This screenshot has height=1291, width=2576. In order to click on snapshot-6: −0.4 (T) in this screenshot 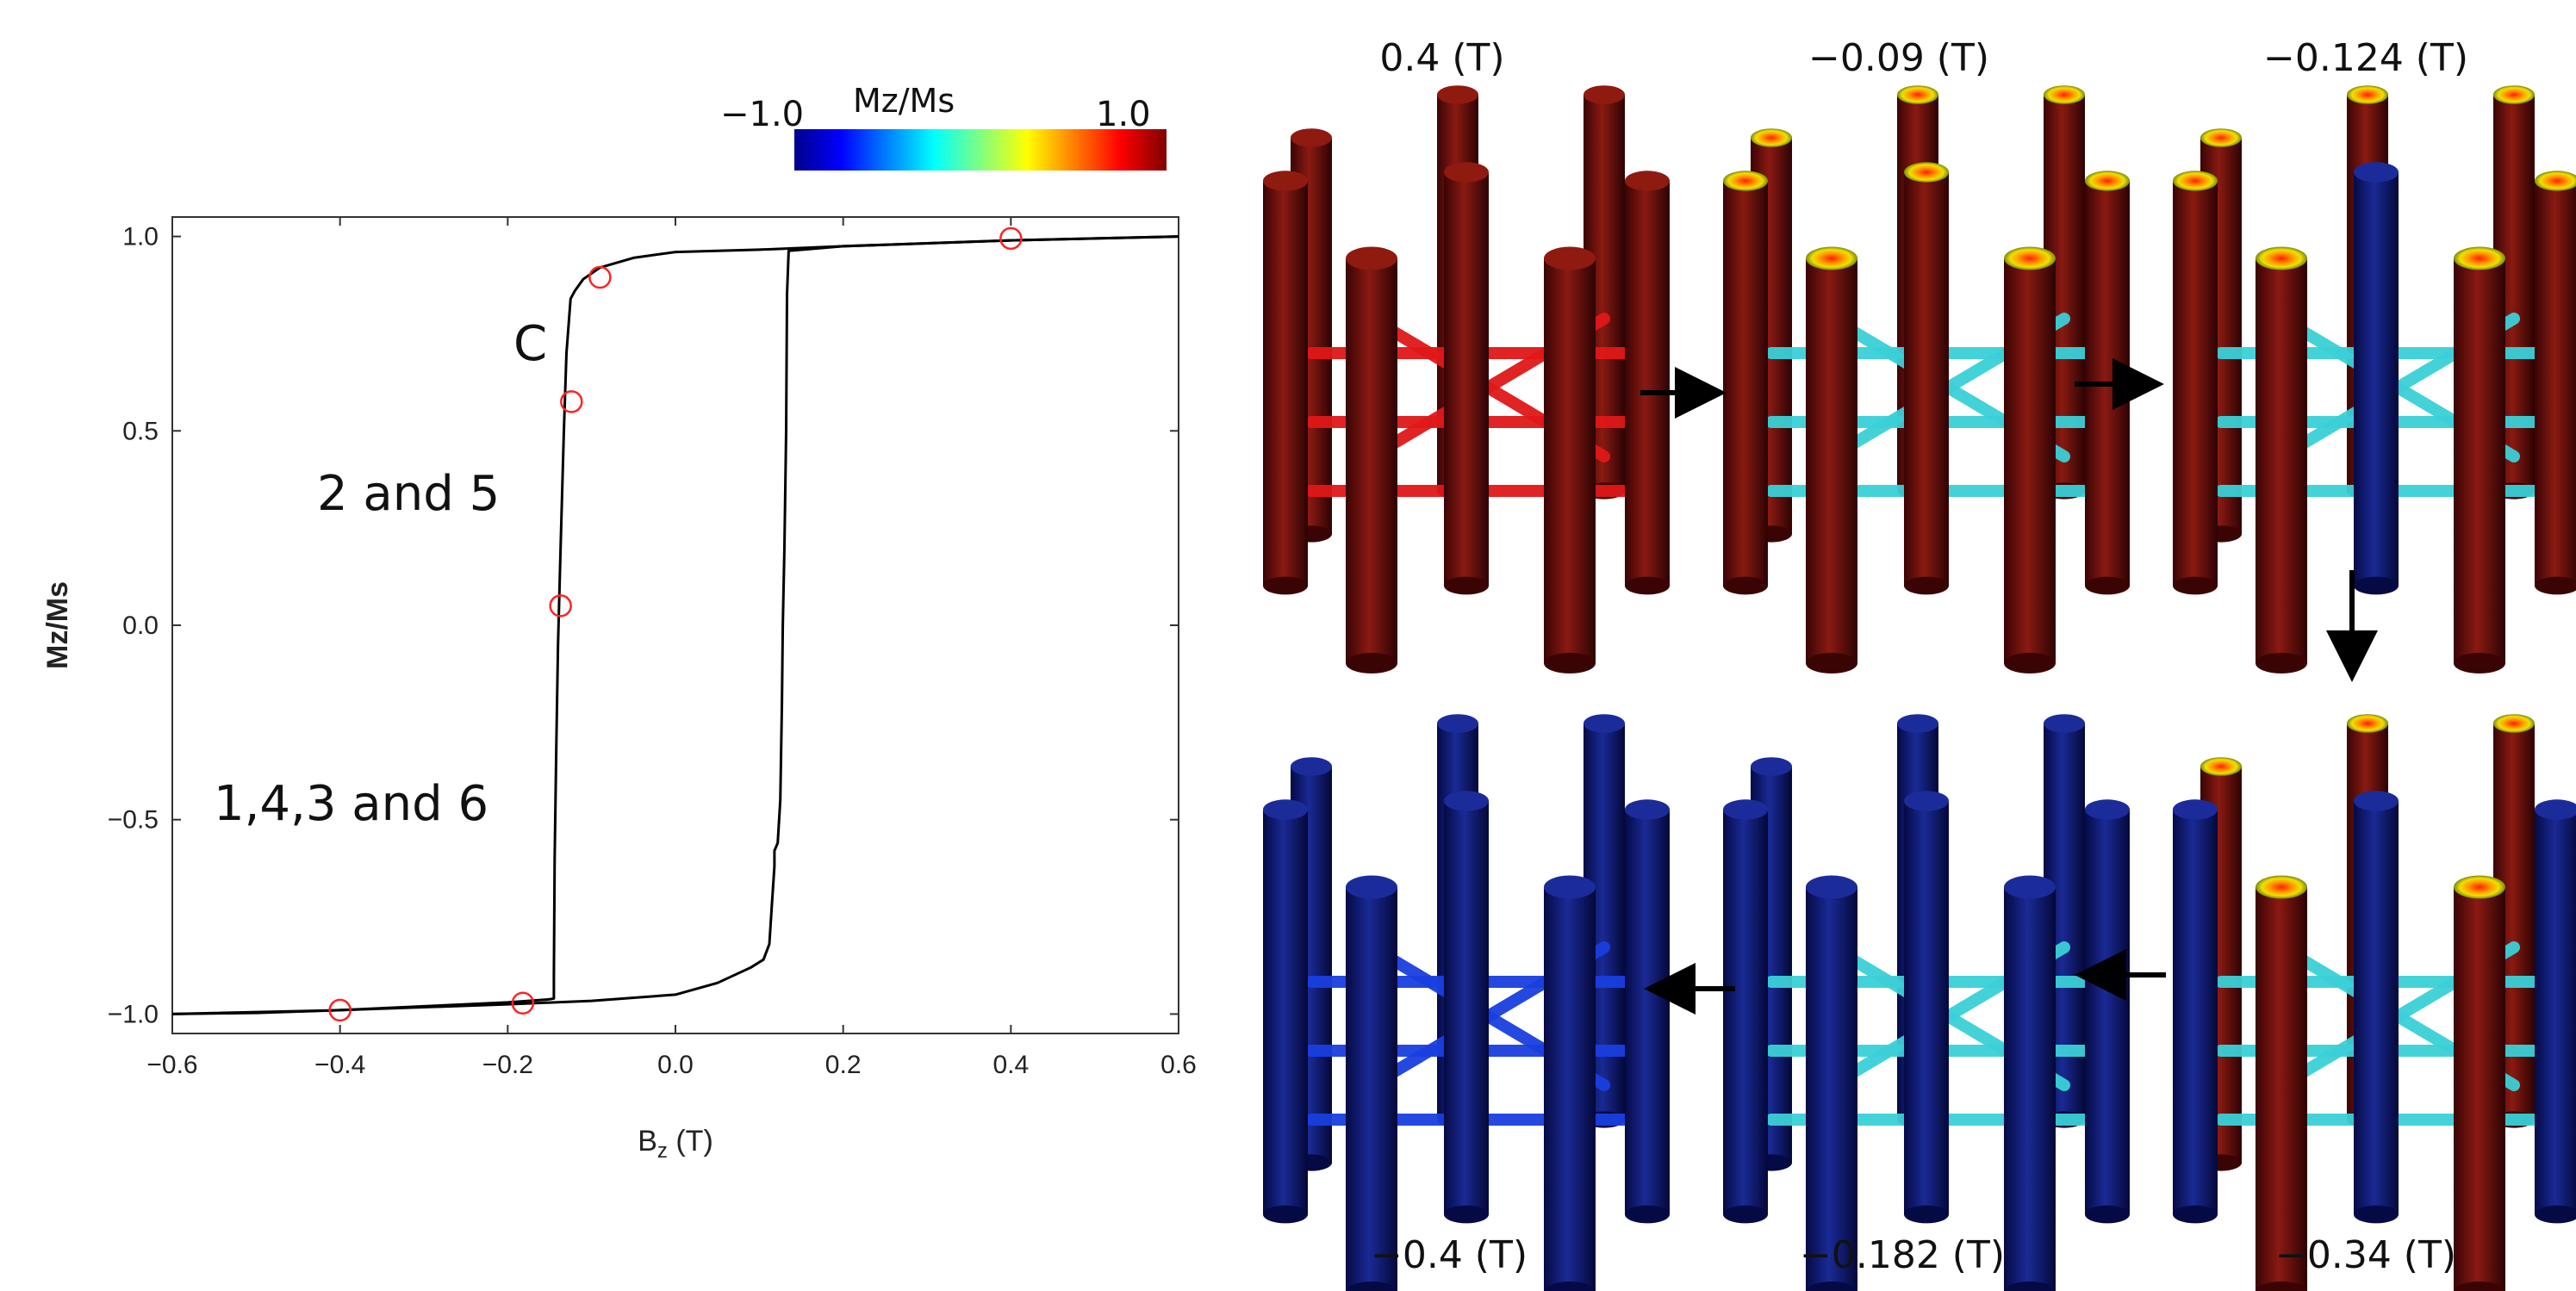, I will do `click(1467, 1002)`.